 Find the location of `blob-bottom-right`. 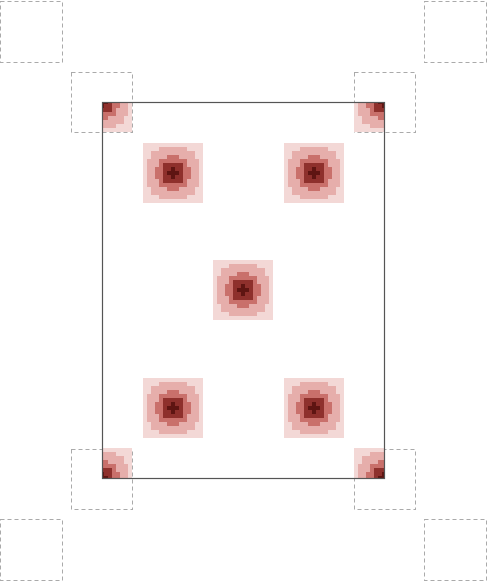

blob-bottom-right is located at coordinates (314, 408).